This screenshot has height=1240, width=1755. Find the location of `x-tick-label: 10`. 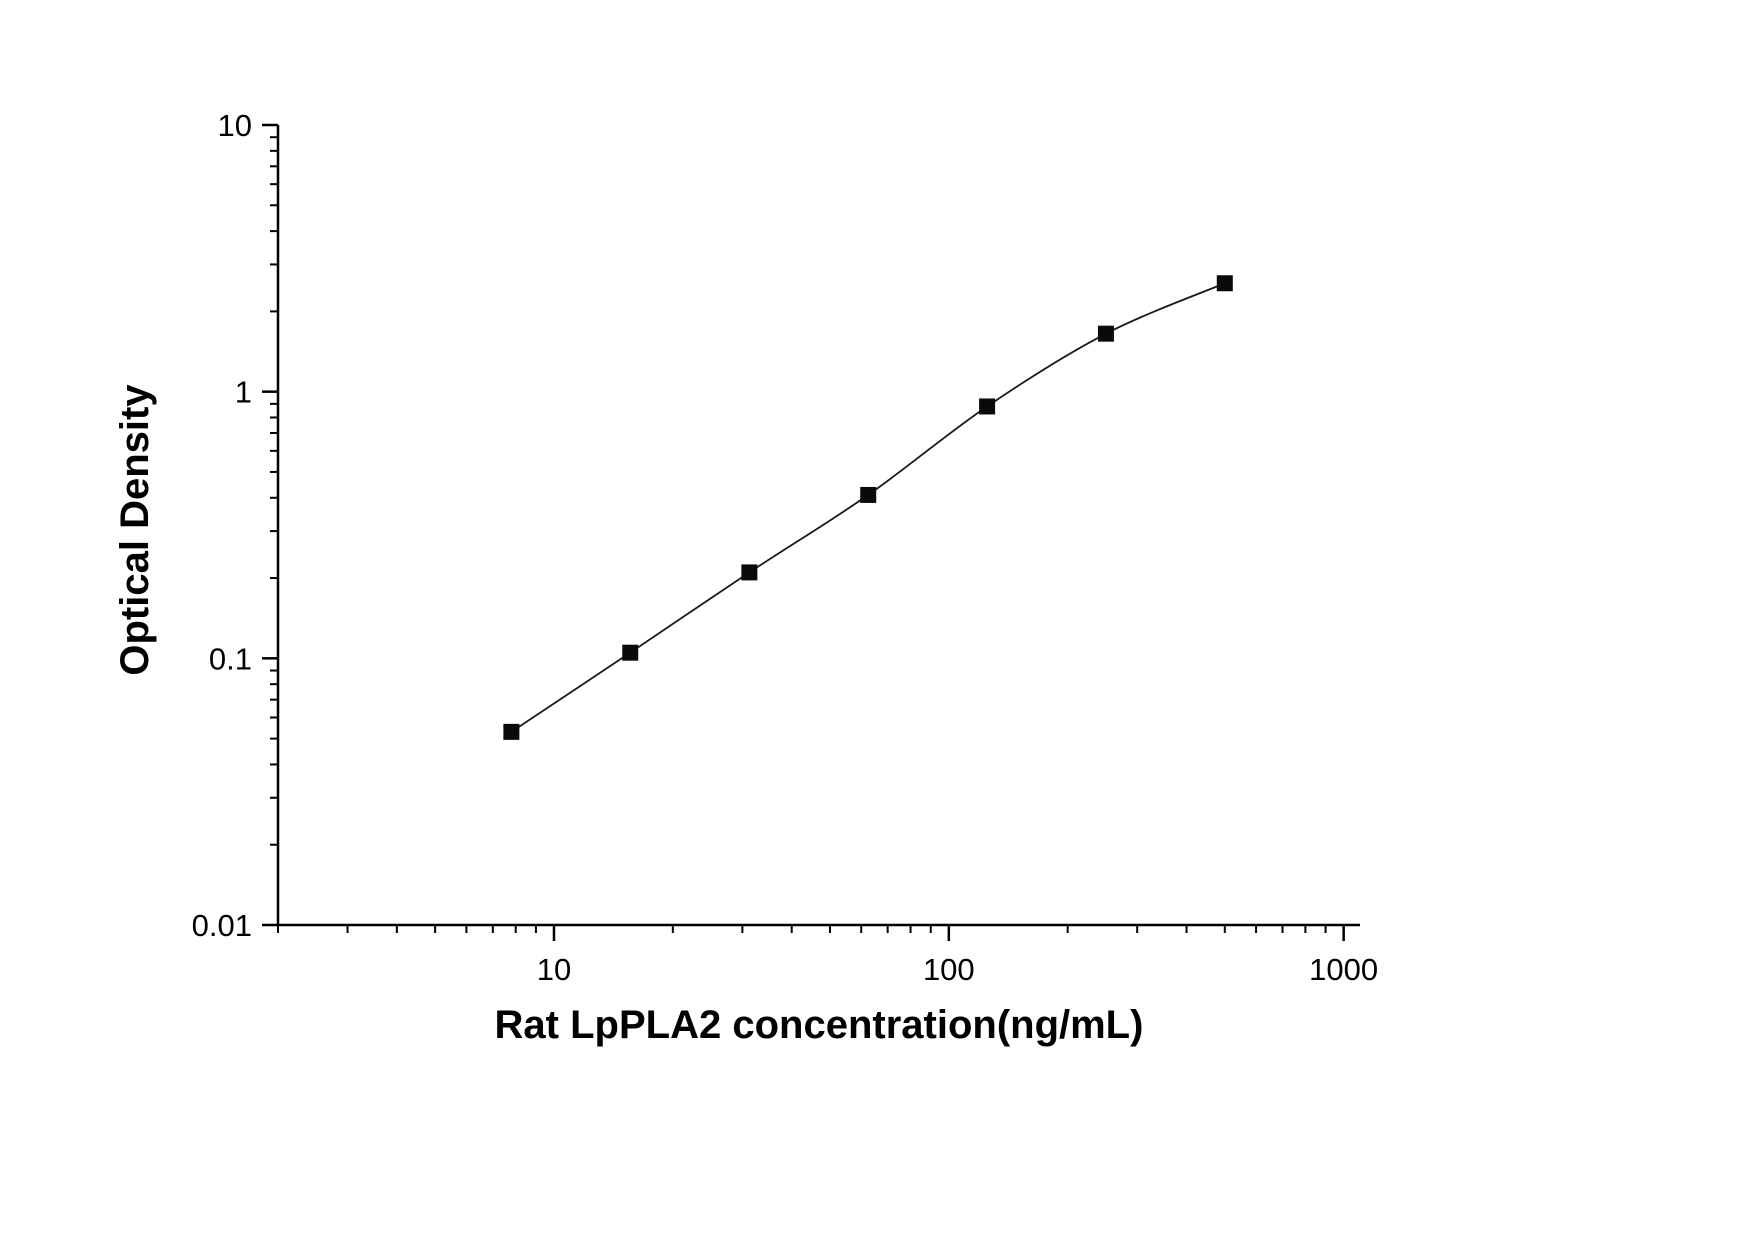

x-tick-label: 10 is located at coordinates (554, 969).